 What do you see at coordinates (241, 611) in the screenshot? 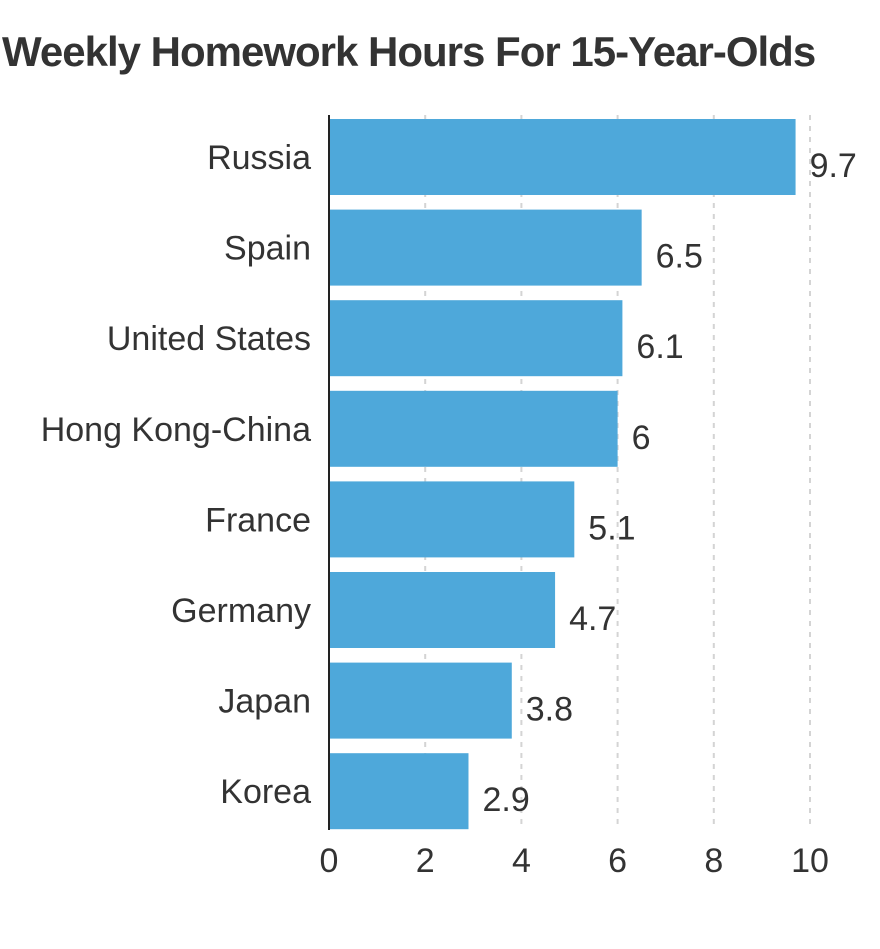
I see `category-label: Germany` at bounding box center [241, 611].